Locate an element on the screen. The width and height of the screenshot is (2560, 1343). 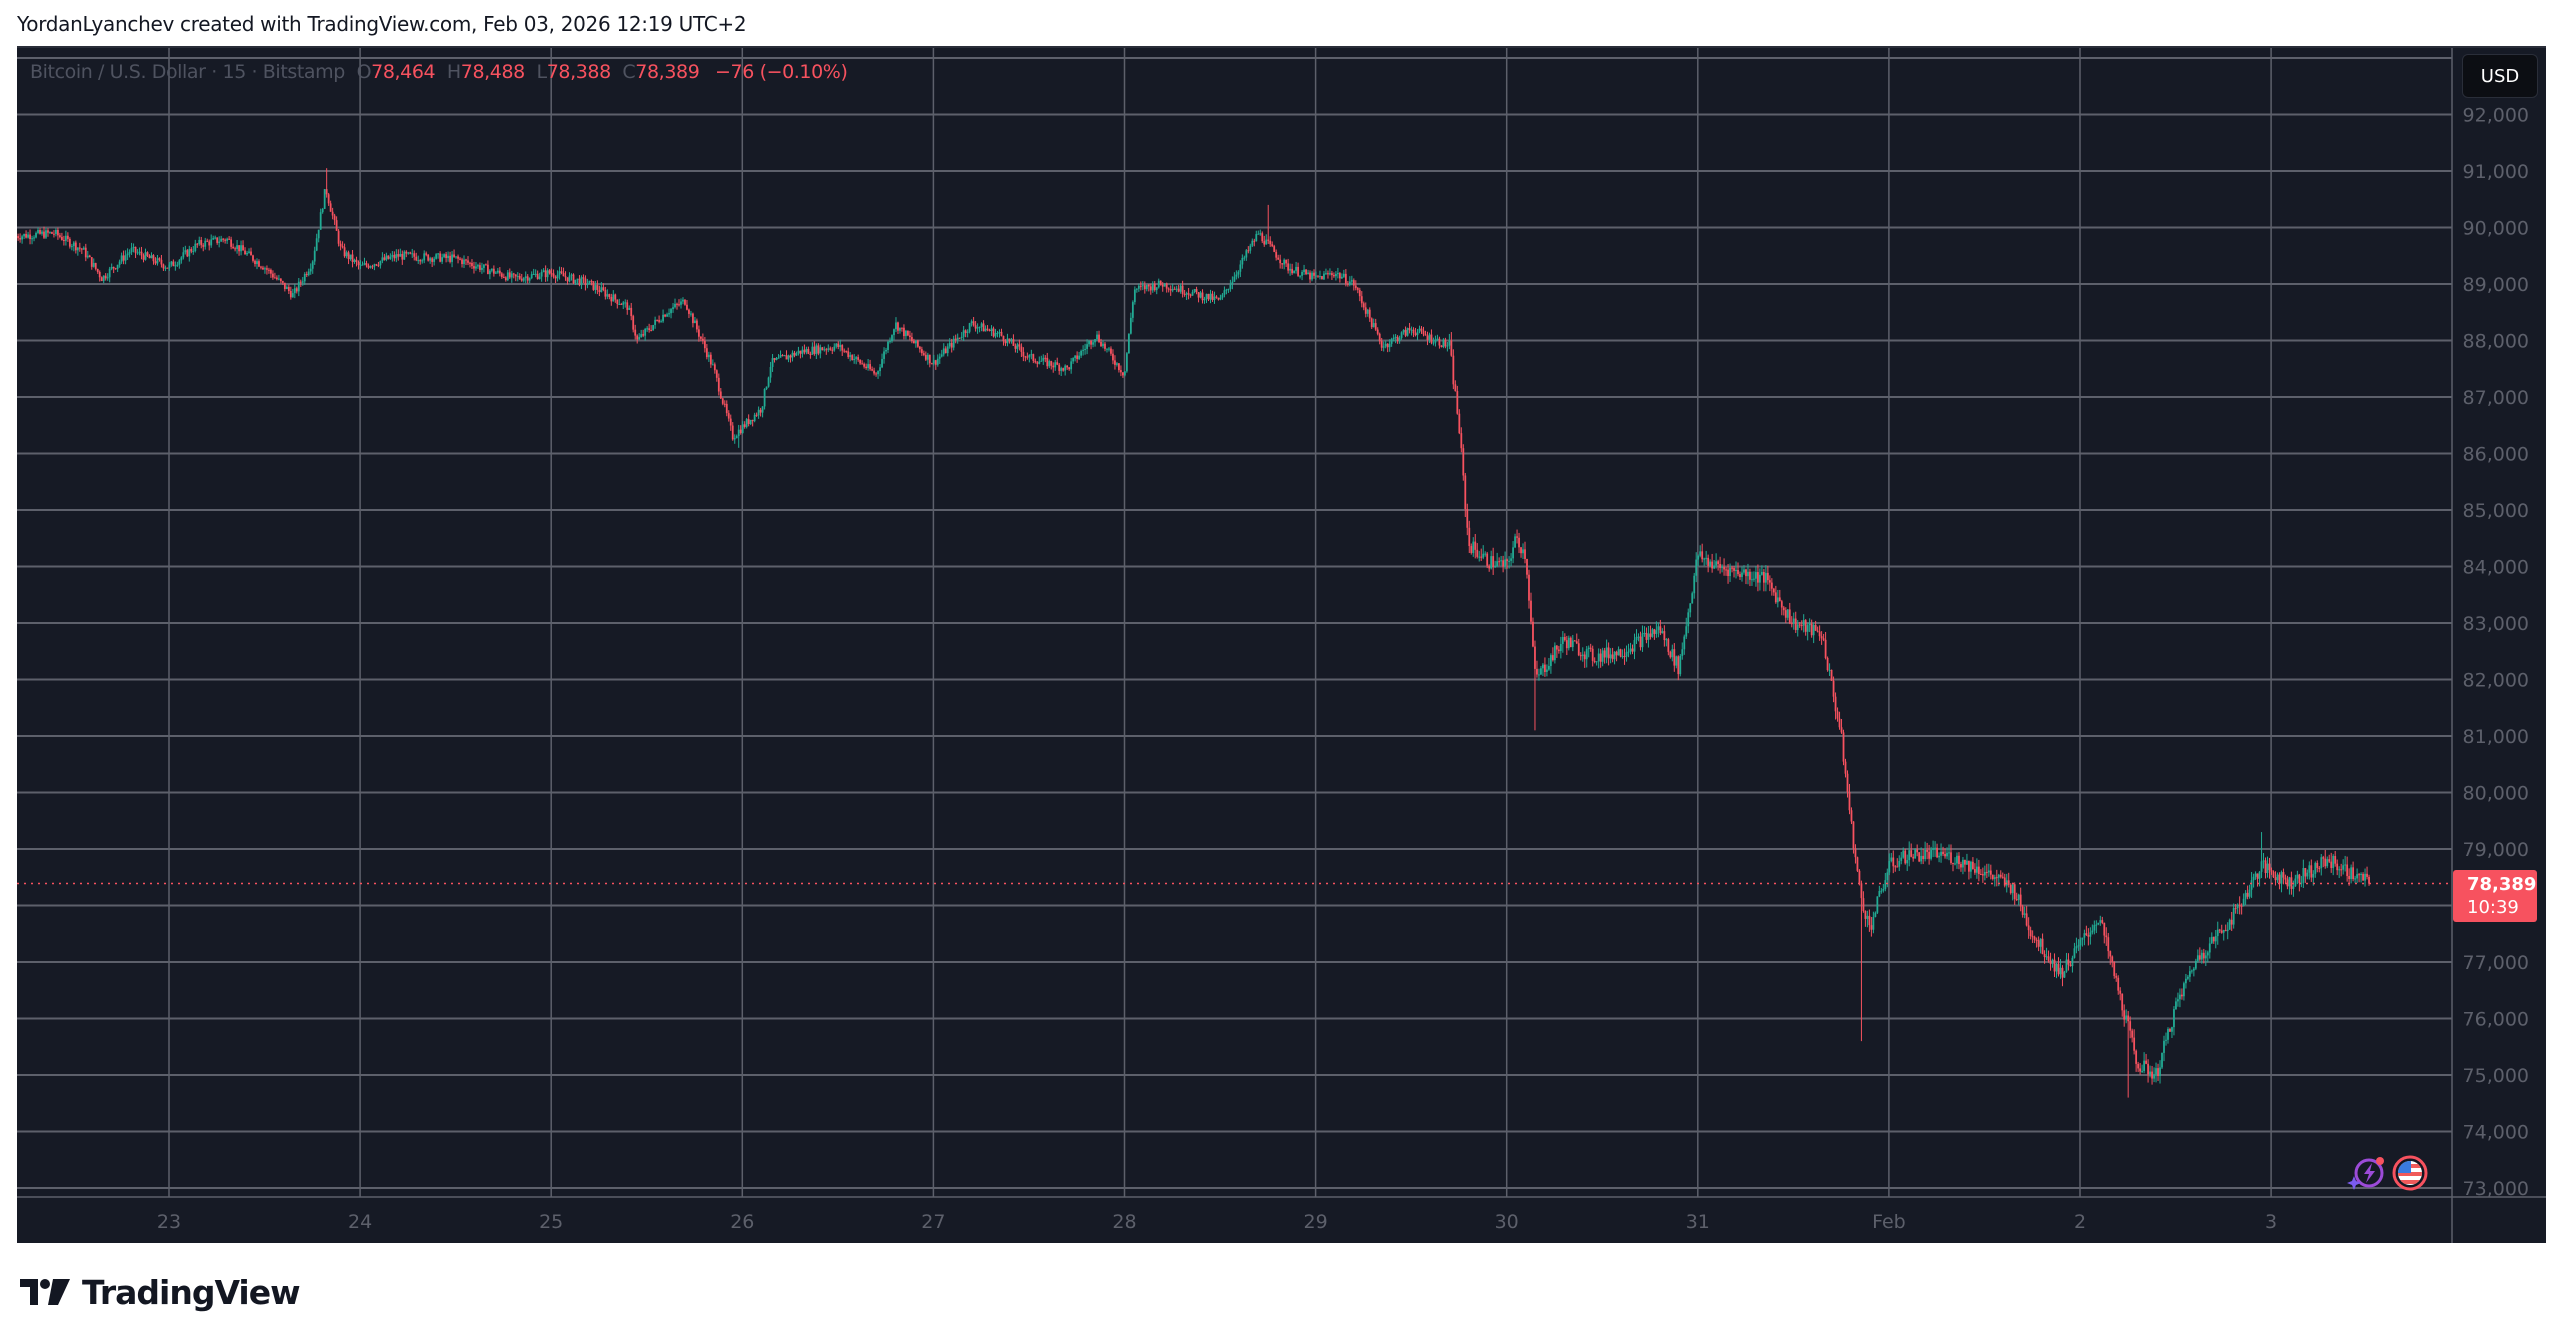
price-axis-label: 83,000 is located at coordinates (2496, 624).